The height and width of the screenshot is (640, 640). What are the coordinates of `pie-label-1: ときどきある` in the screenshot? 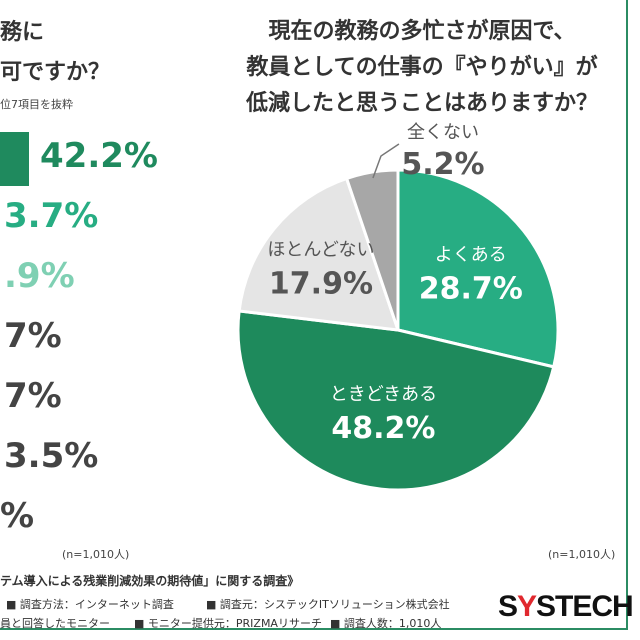 It's located at (383, 394).